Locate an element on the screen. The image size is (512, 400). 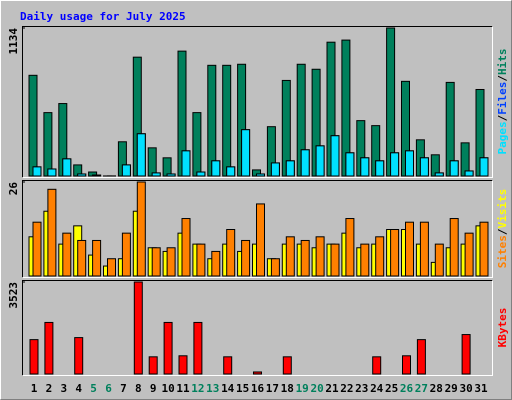
x-tick-label: 18 is located at coordinates (287, 388).